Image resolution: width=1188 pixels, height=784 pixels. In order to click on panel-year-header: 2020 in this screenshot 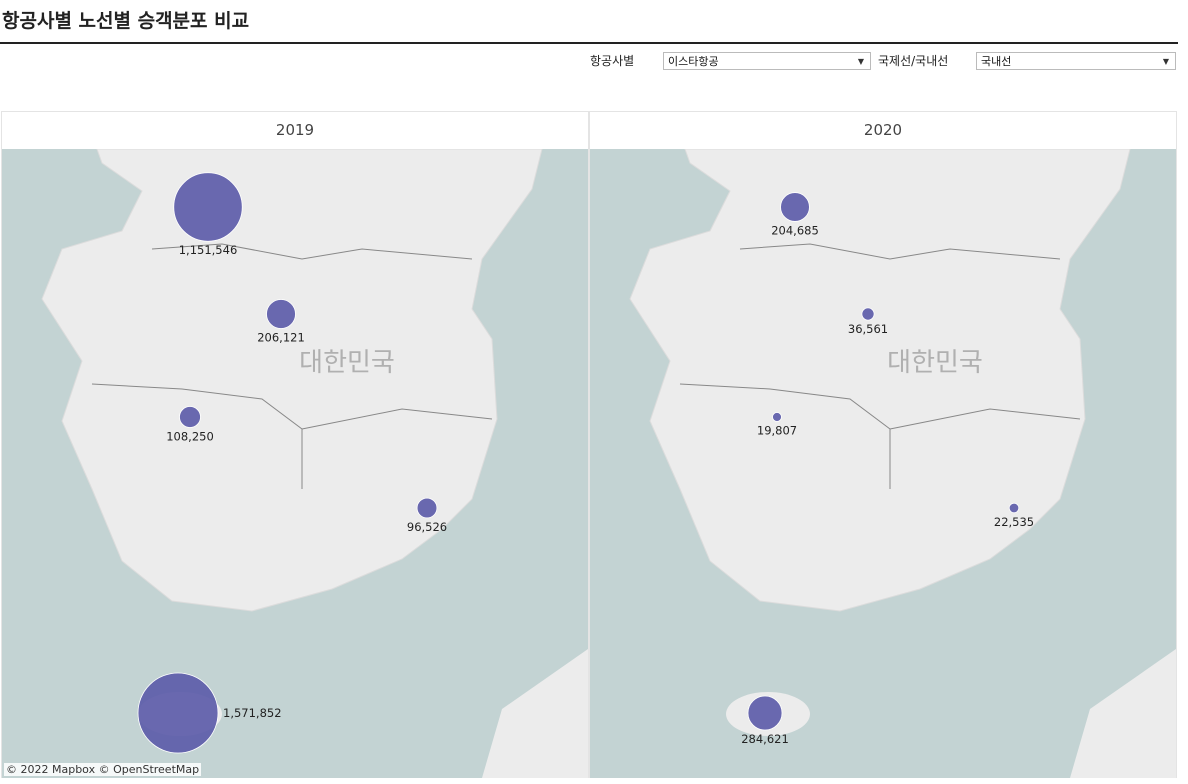, I will do `click(883, 131)`.